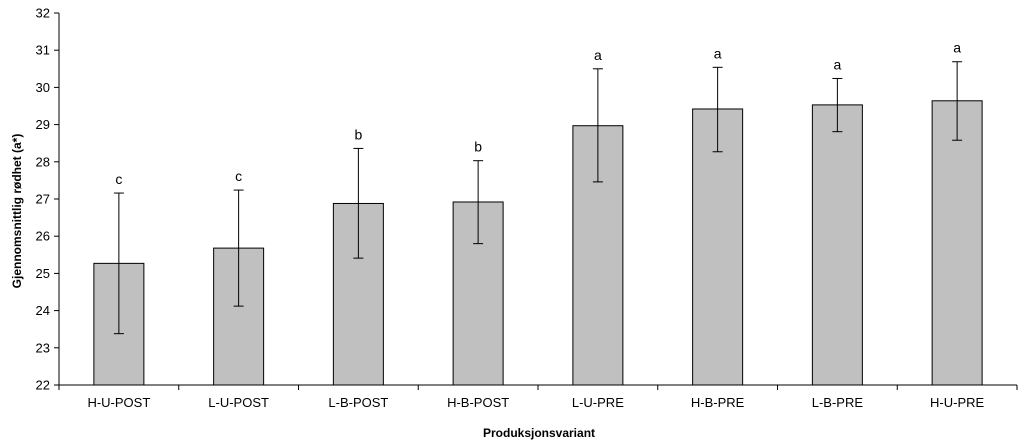 This screenshot has height=443, width=1020. What do you see at coordinates (118, 402) in the screenshot?
I see `x-tick-label: H-U-POST` at bounding box center [118, 402].